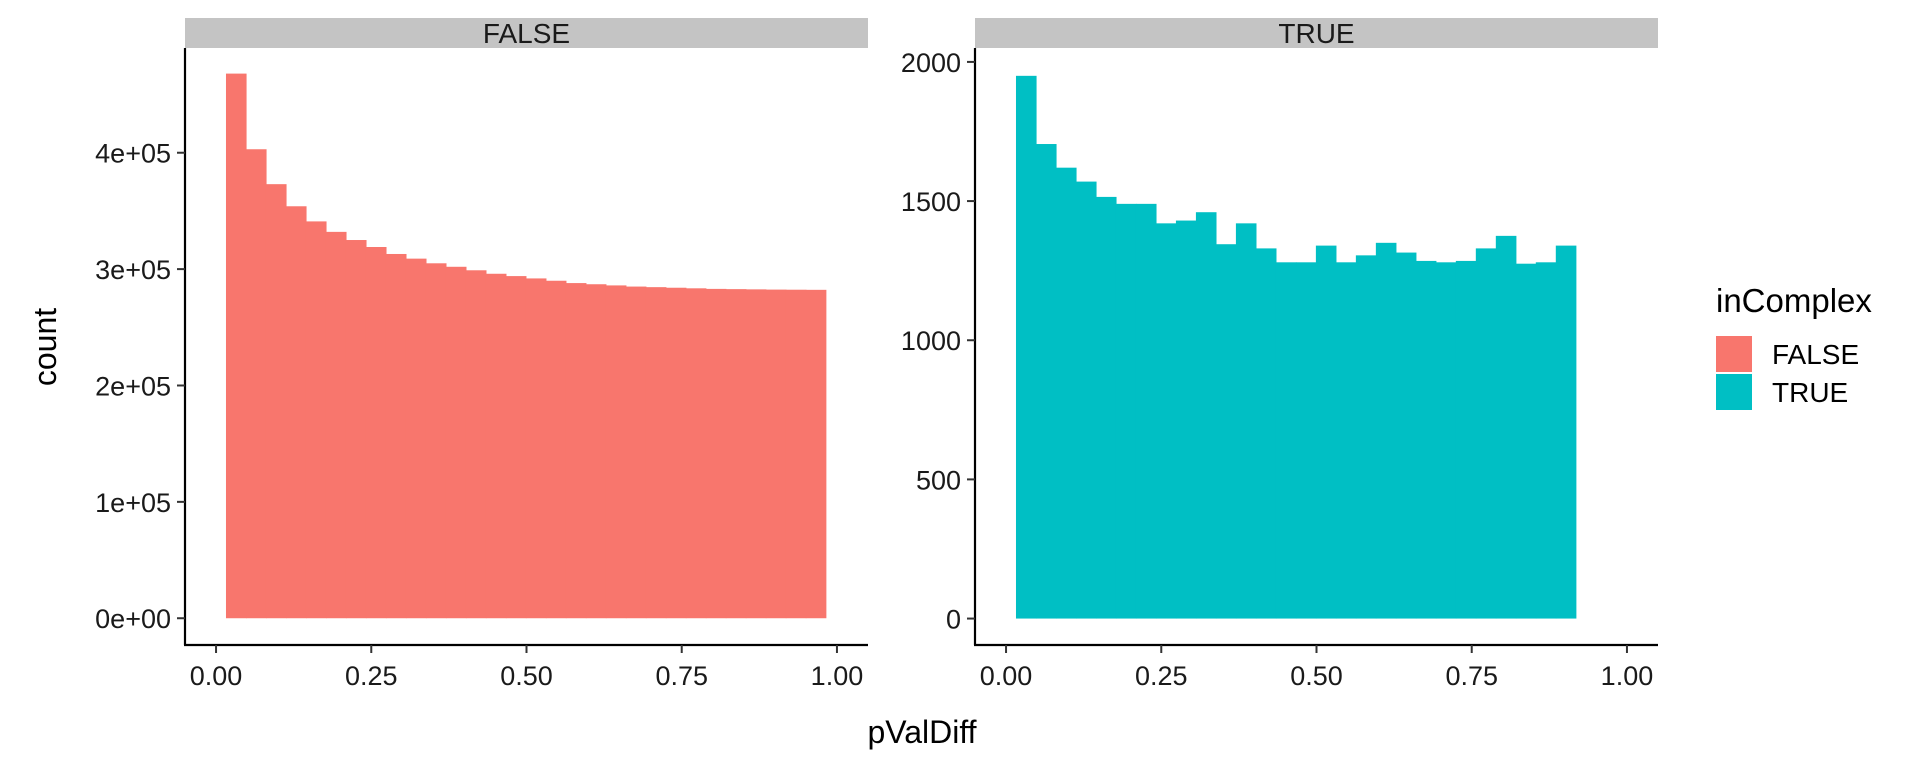 Image resolution: width=1920 pixels, height=768 pixels. What do you see at coordinates (1794, 300) in the screenshot?
I see `legend-title: inComplex` at bounding box center [1794, 300].